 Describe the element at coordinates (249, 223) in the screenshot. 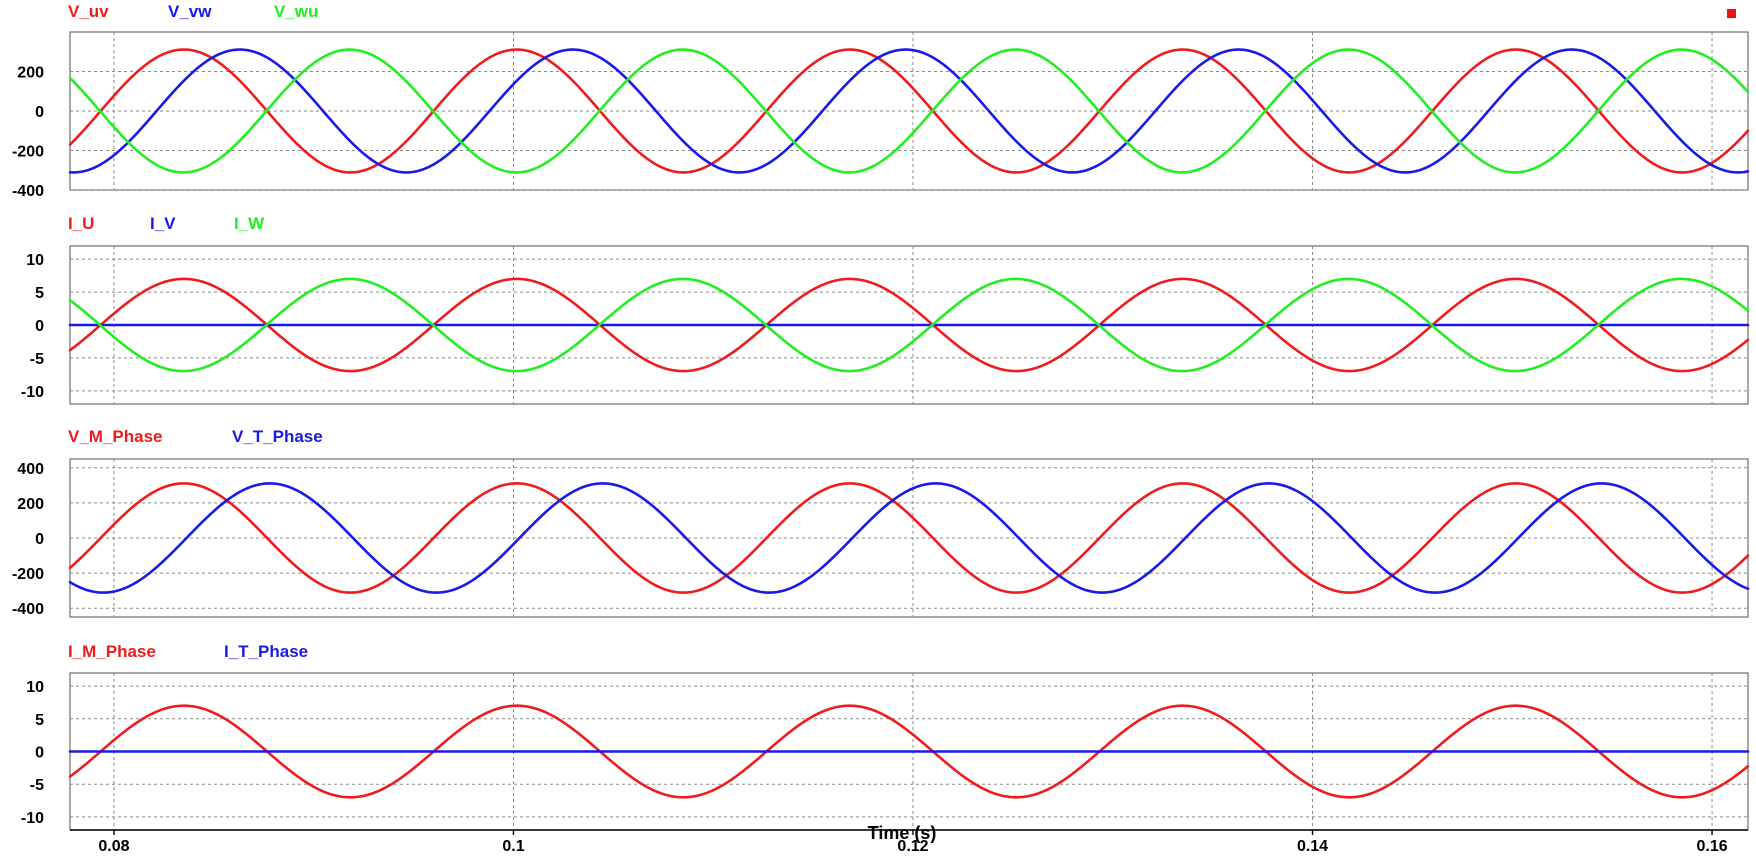

I see `legend-i-w: I_W` at that location.